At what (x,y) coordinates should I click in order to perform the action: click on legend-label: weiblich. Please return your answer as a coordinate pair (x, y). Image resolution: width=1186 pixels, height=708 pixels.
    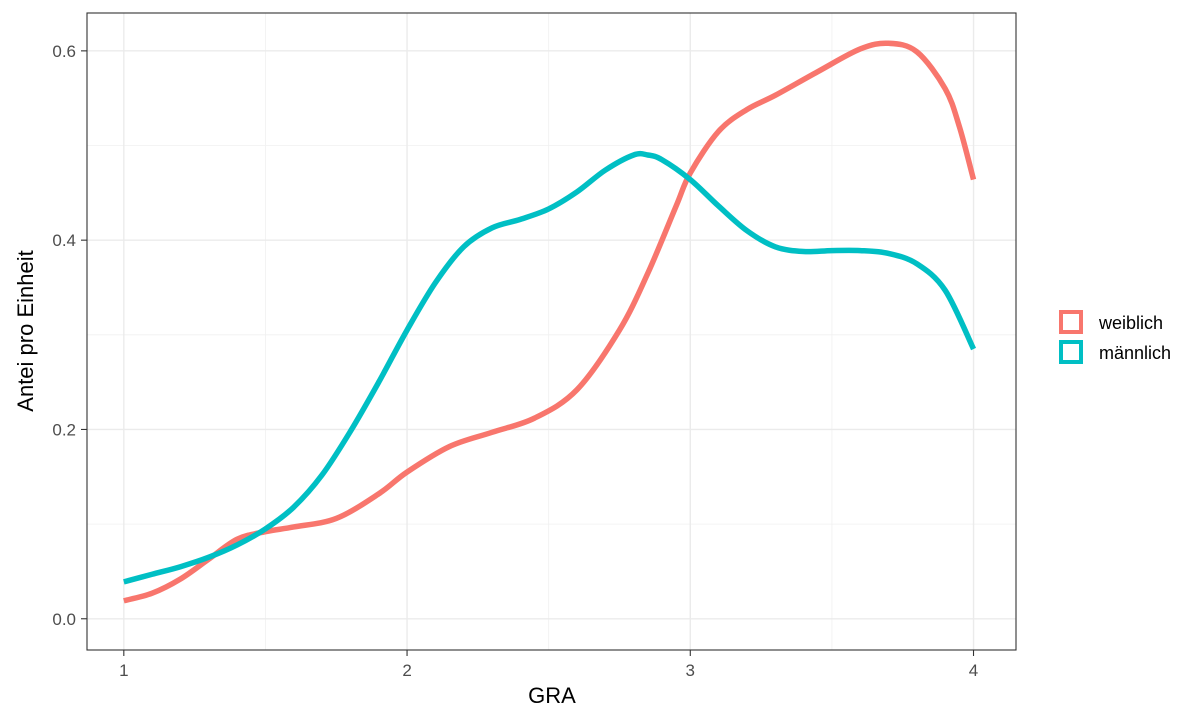
    Looking at the image, I should click on (1130, 323).